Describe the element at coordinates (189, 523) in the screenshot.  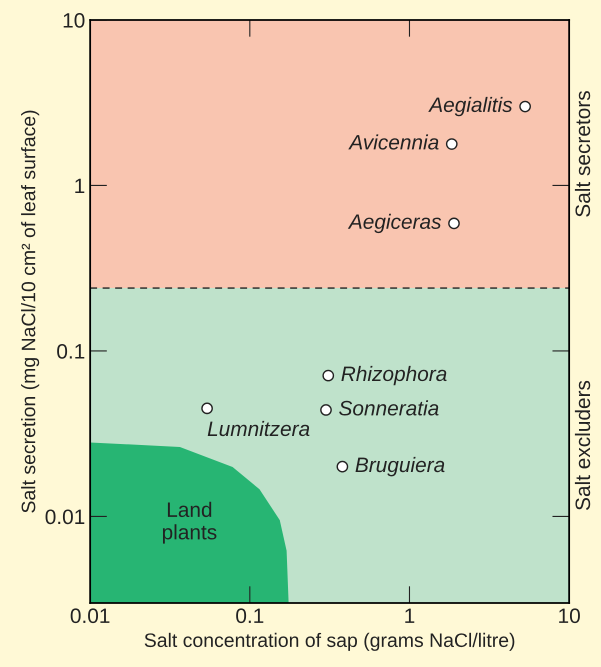
I see `series-label: Land plants` at that location.